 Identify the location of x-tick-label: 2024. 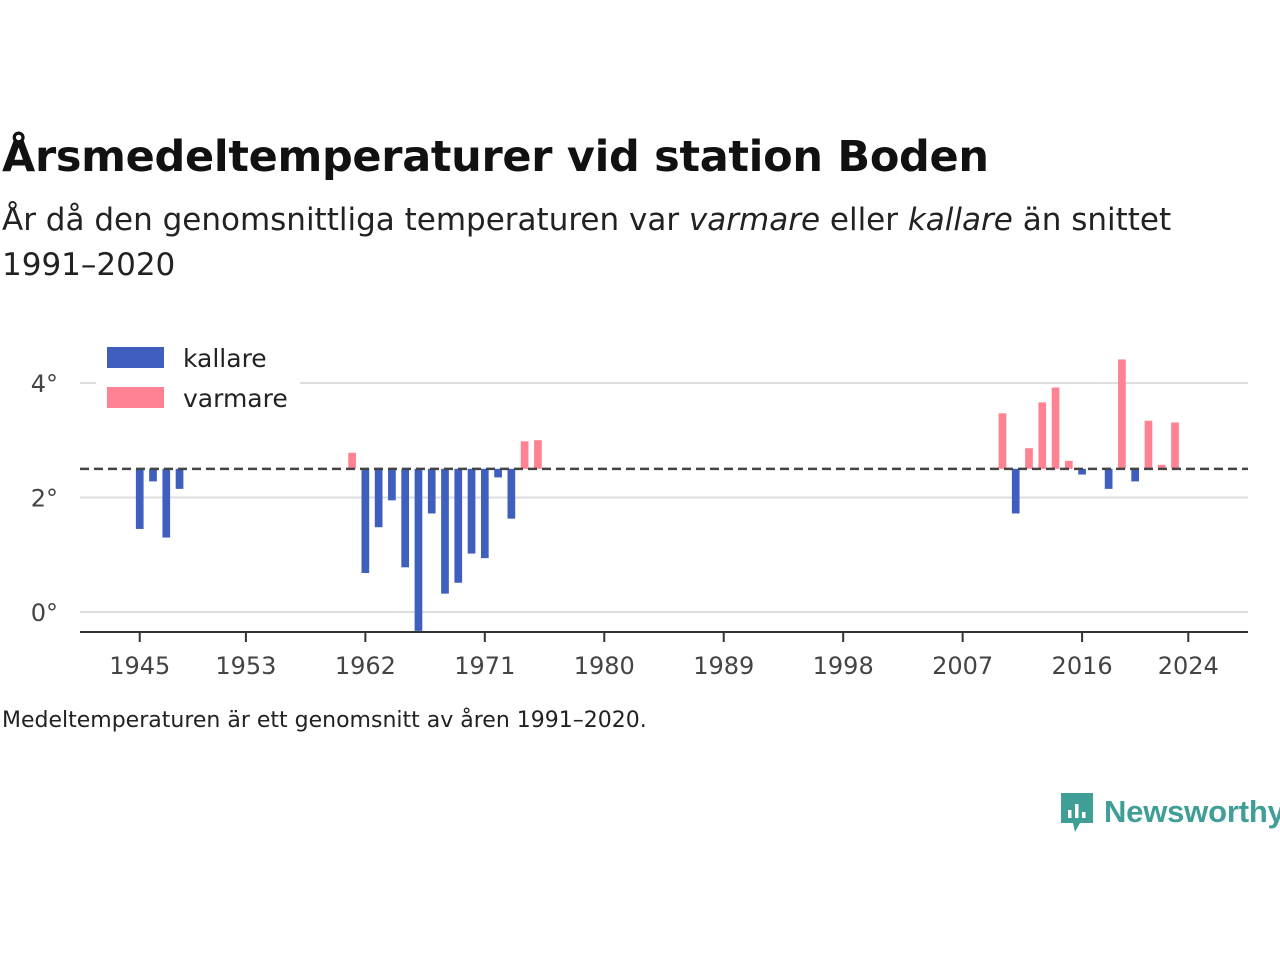
(1188, 666).